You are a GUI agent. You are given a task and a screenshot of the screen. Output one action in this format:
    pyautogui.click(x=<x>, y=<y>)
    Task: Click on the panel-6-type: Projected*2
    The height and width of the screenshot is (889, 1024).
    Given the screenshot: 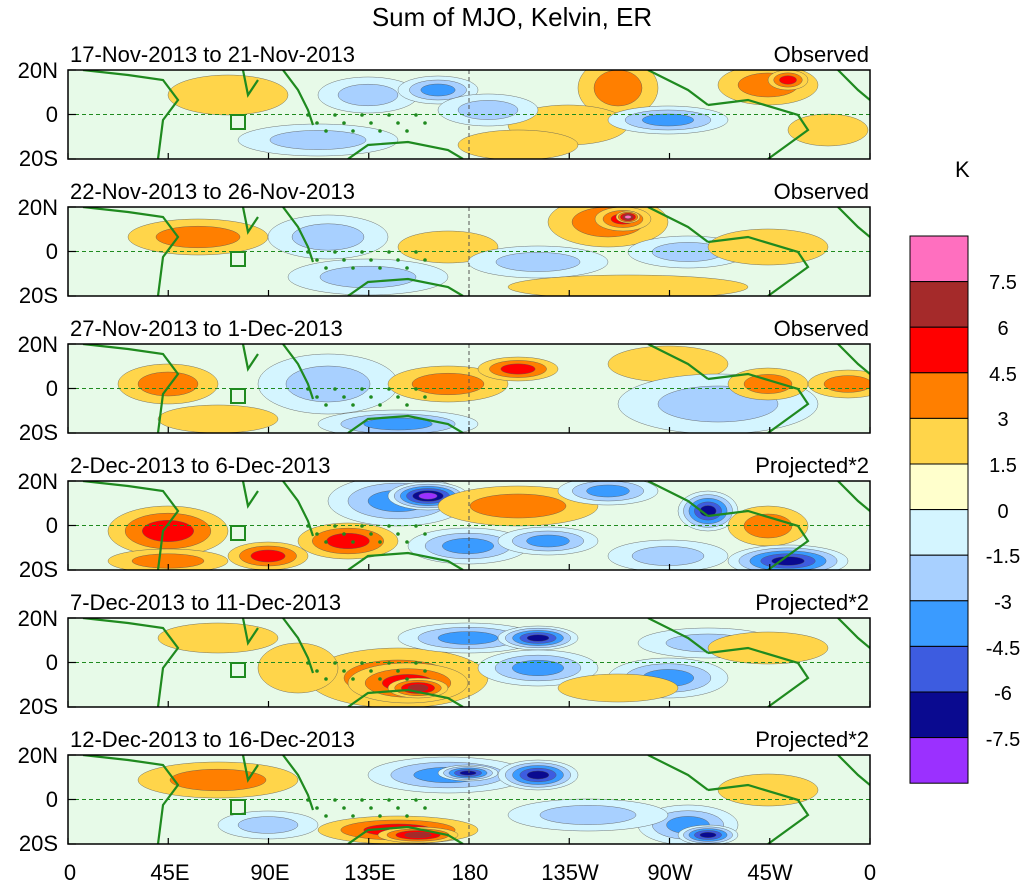 What is the action you would take?
    pyautogui.click(x=812, y=739)
    